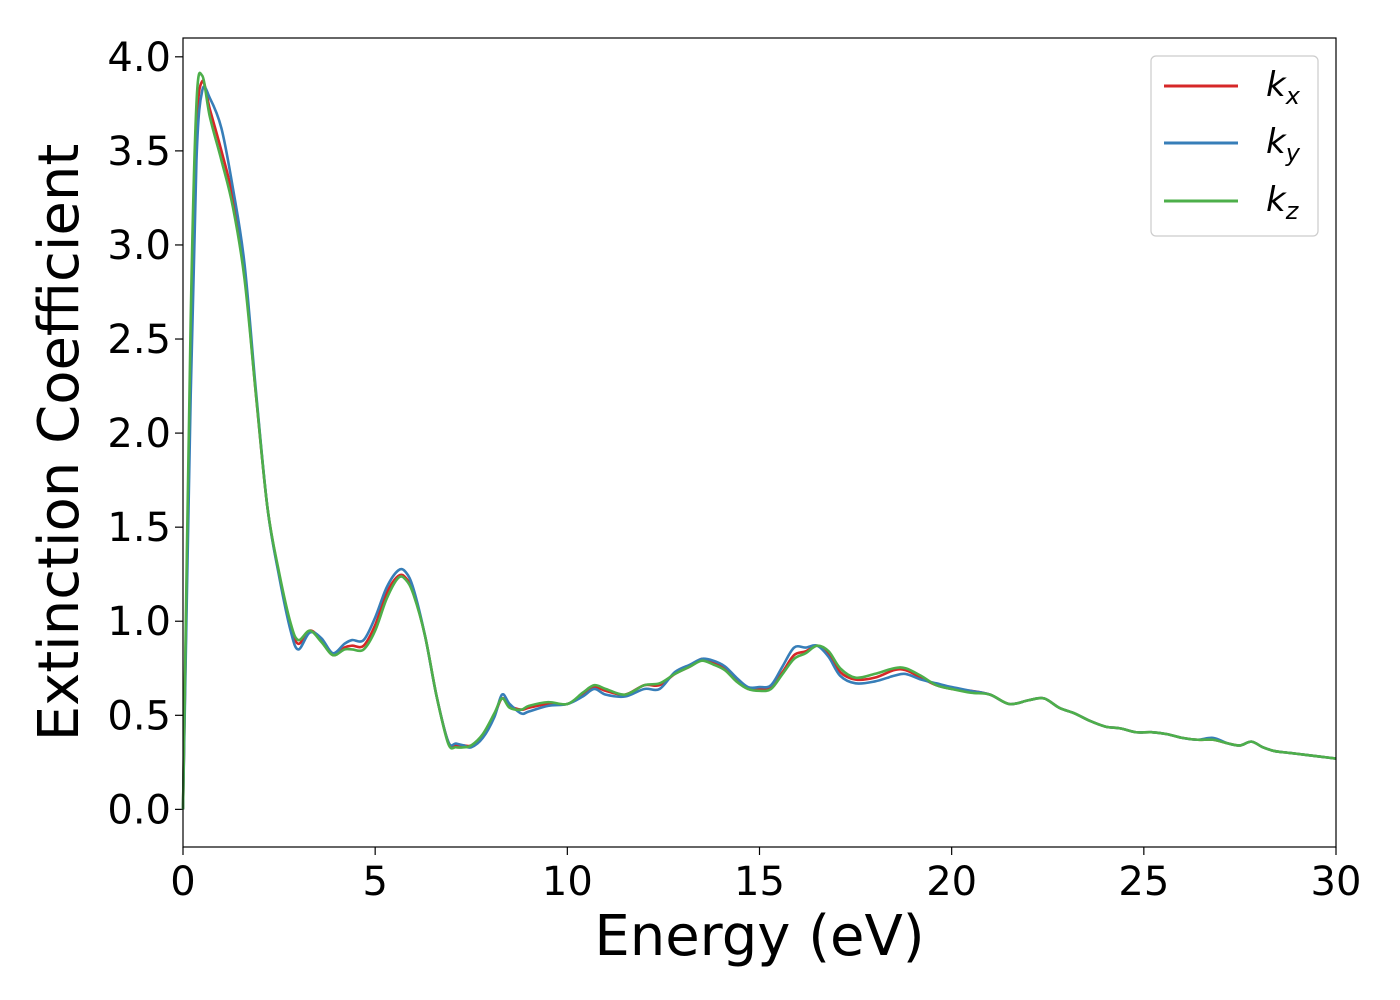 This screenshot has width=1400, height=1000. Describe the element at coordinates (1283, 202) in the screenshot. I see `legend-label-kz: kz` at that location.